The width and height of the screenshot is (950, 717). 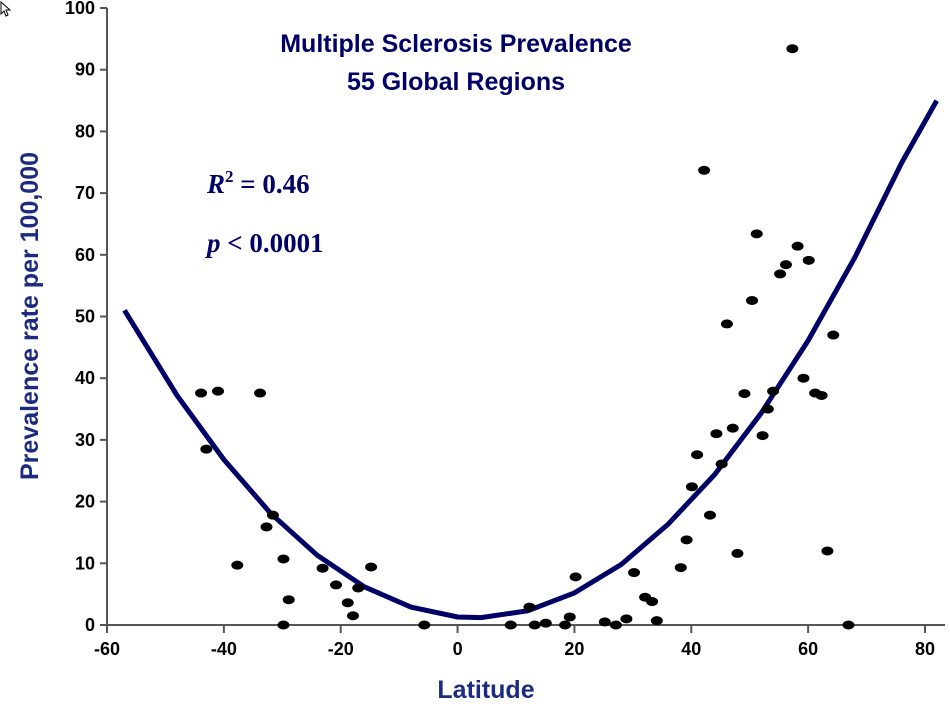 What do you see at coordinates (213, 243) in the screenshot?
I see `p-label: p` at bounding box center [213, 243].